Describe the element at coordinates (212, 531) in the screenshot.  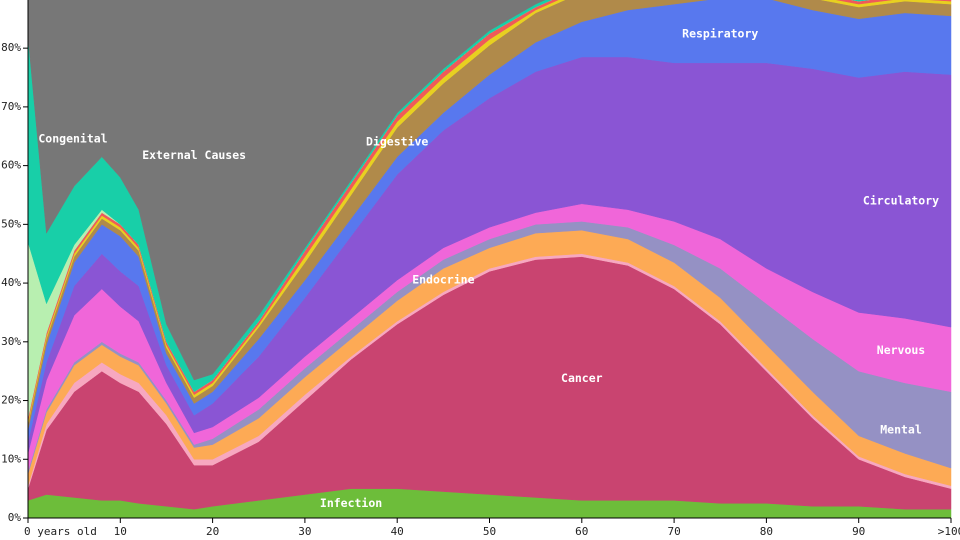
I see `x-tick-label: 20` at that location.